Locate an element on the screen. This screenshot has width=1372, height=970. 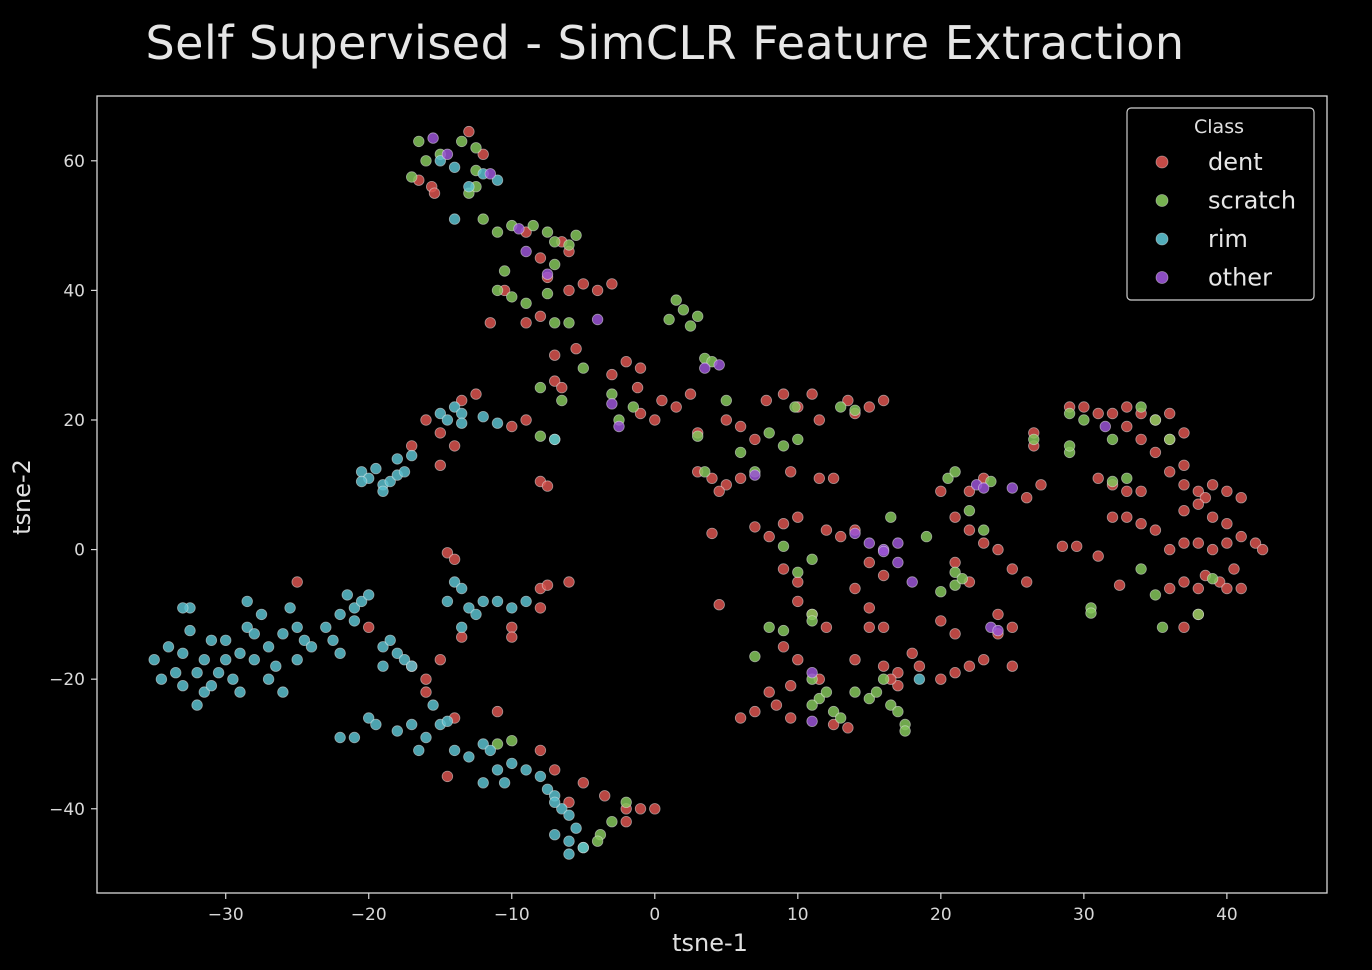
legend-box is located at coordinates (1220, 204).